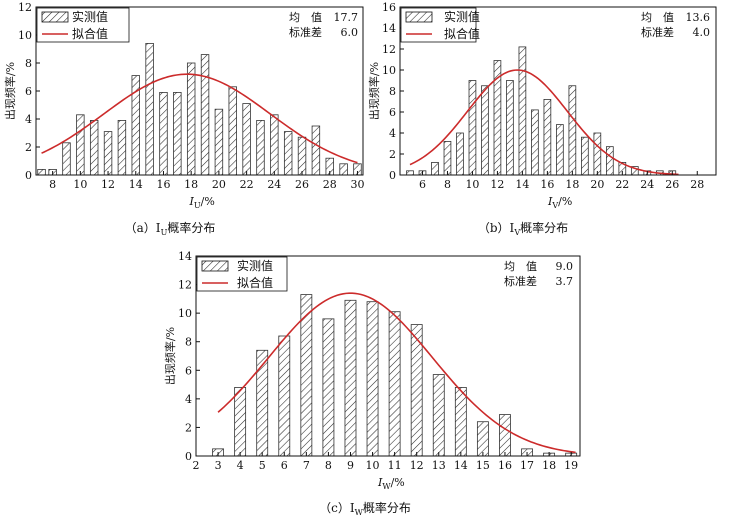  Describe the element at coordinates (541, 111) in the screenshot. I see `bar-series-measured` at that location.